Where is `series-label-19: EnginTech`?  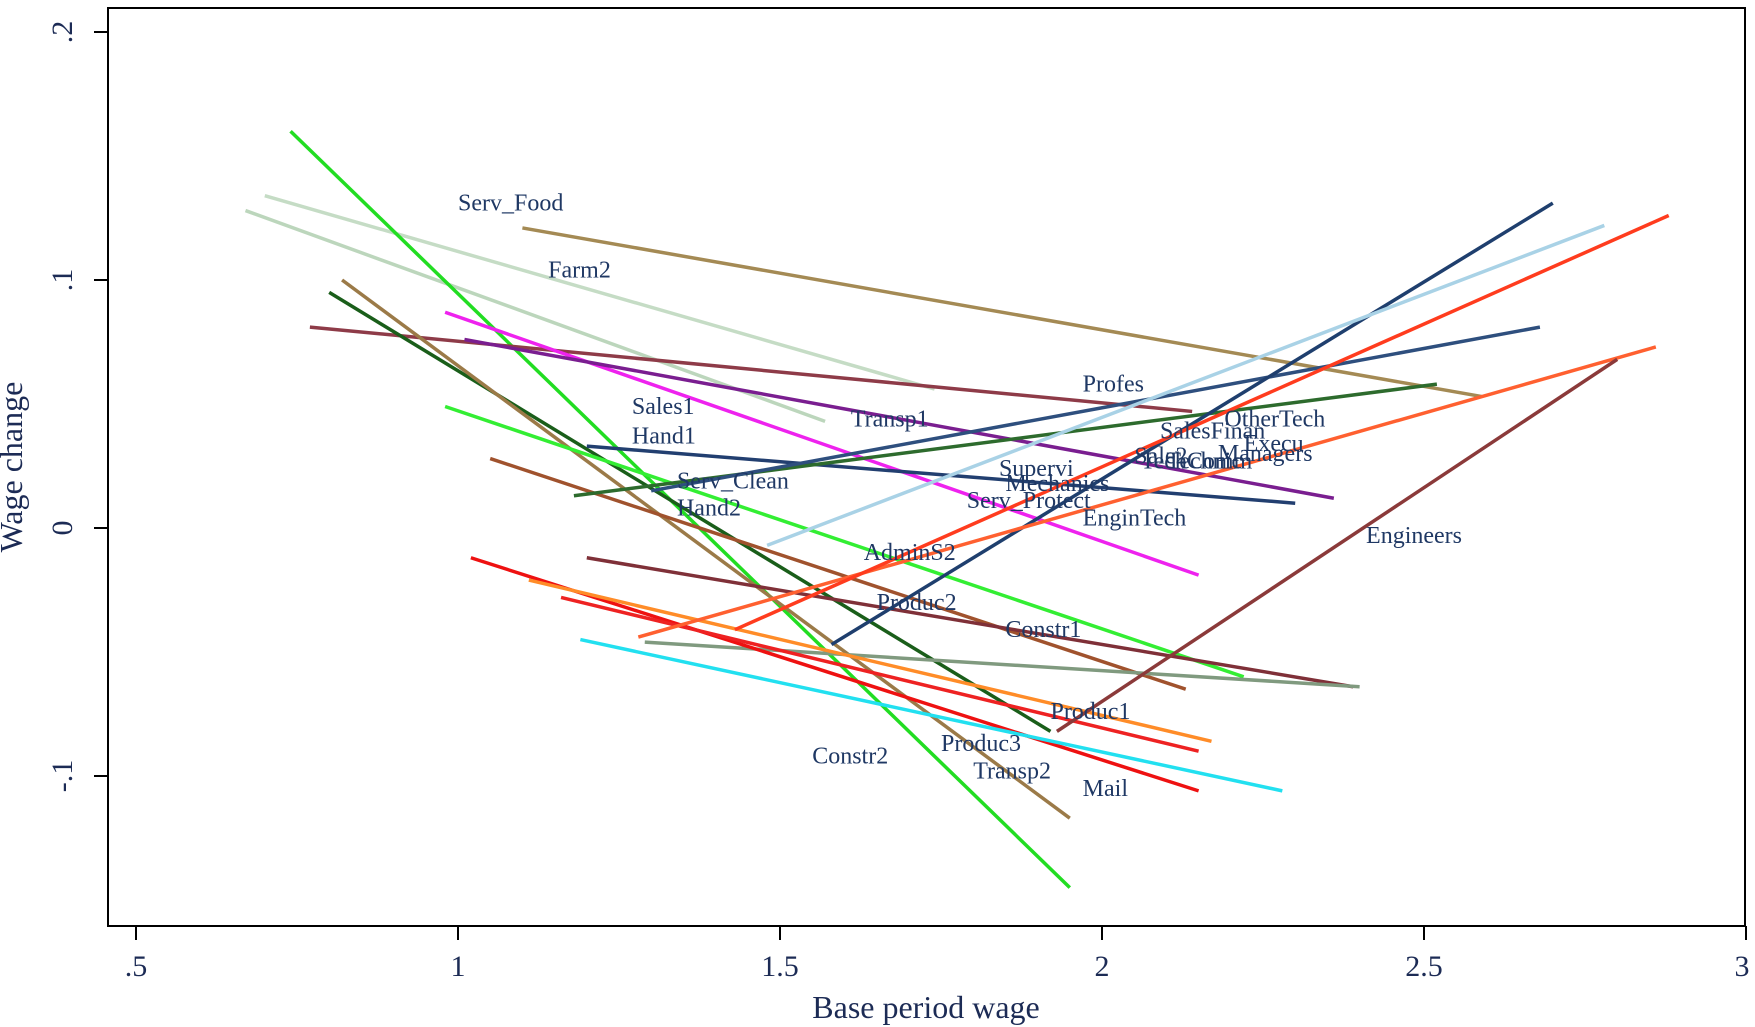
series-label-19: EnginTech is located at coordinates (1135, 519).